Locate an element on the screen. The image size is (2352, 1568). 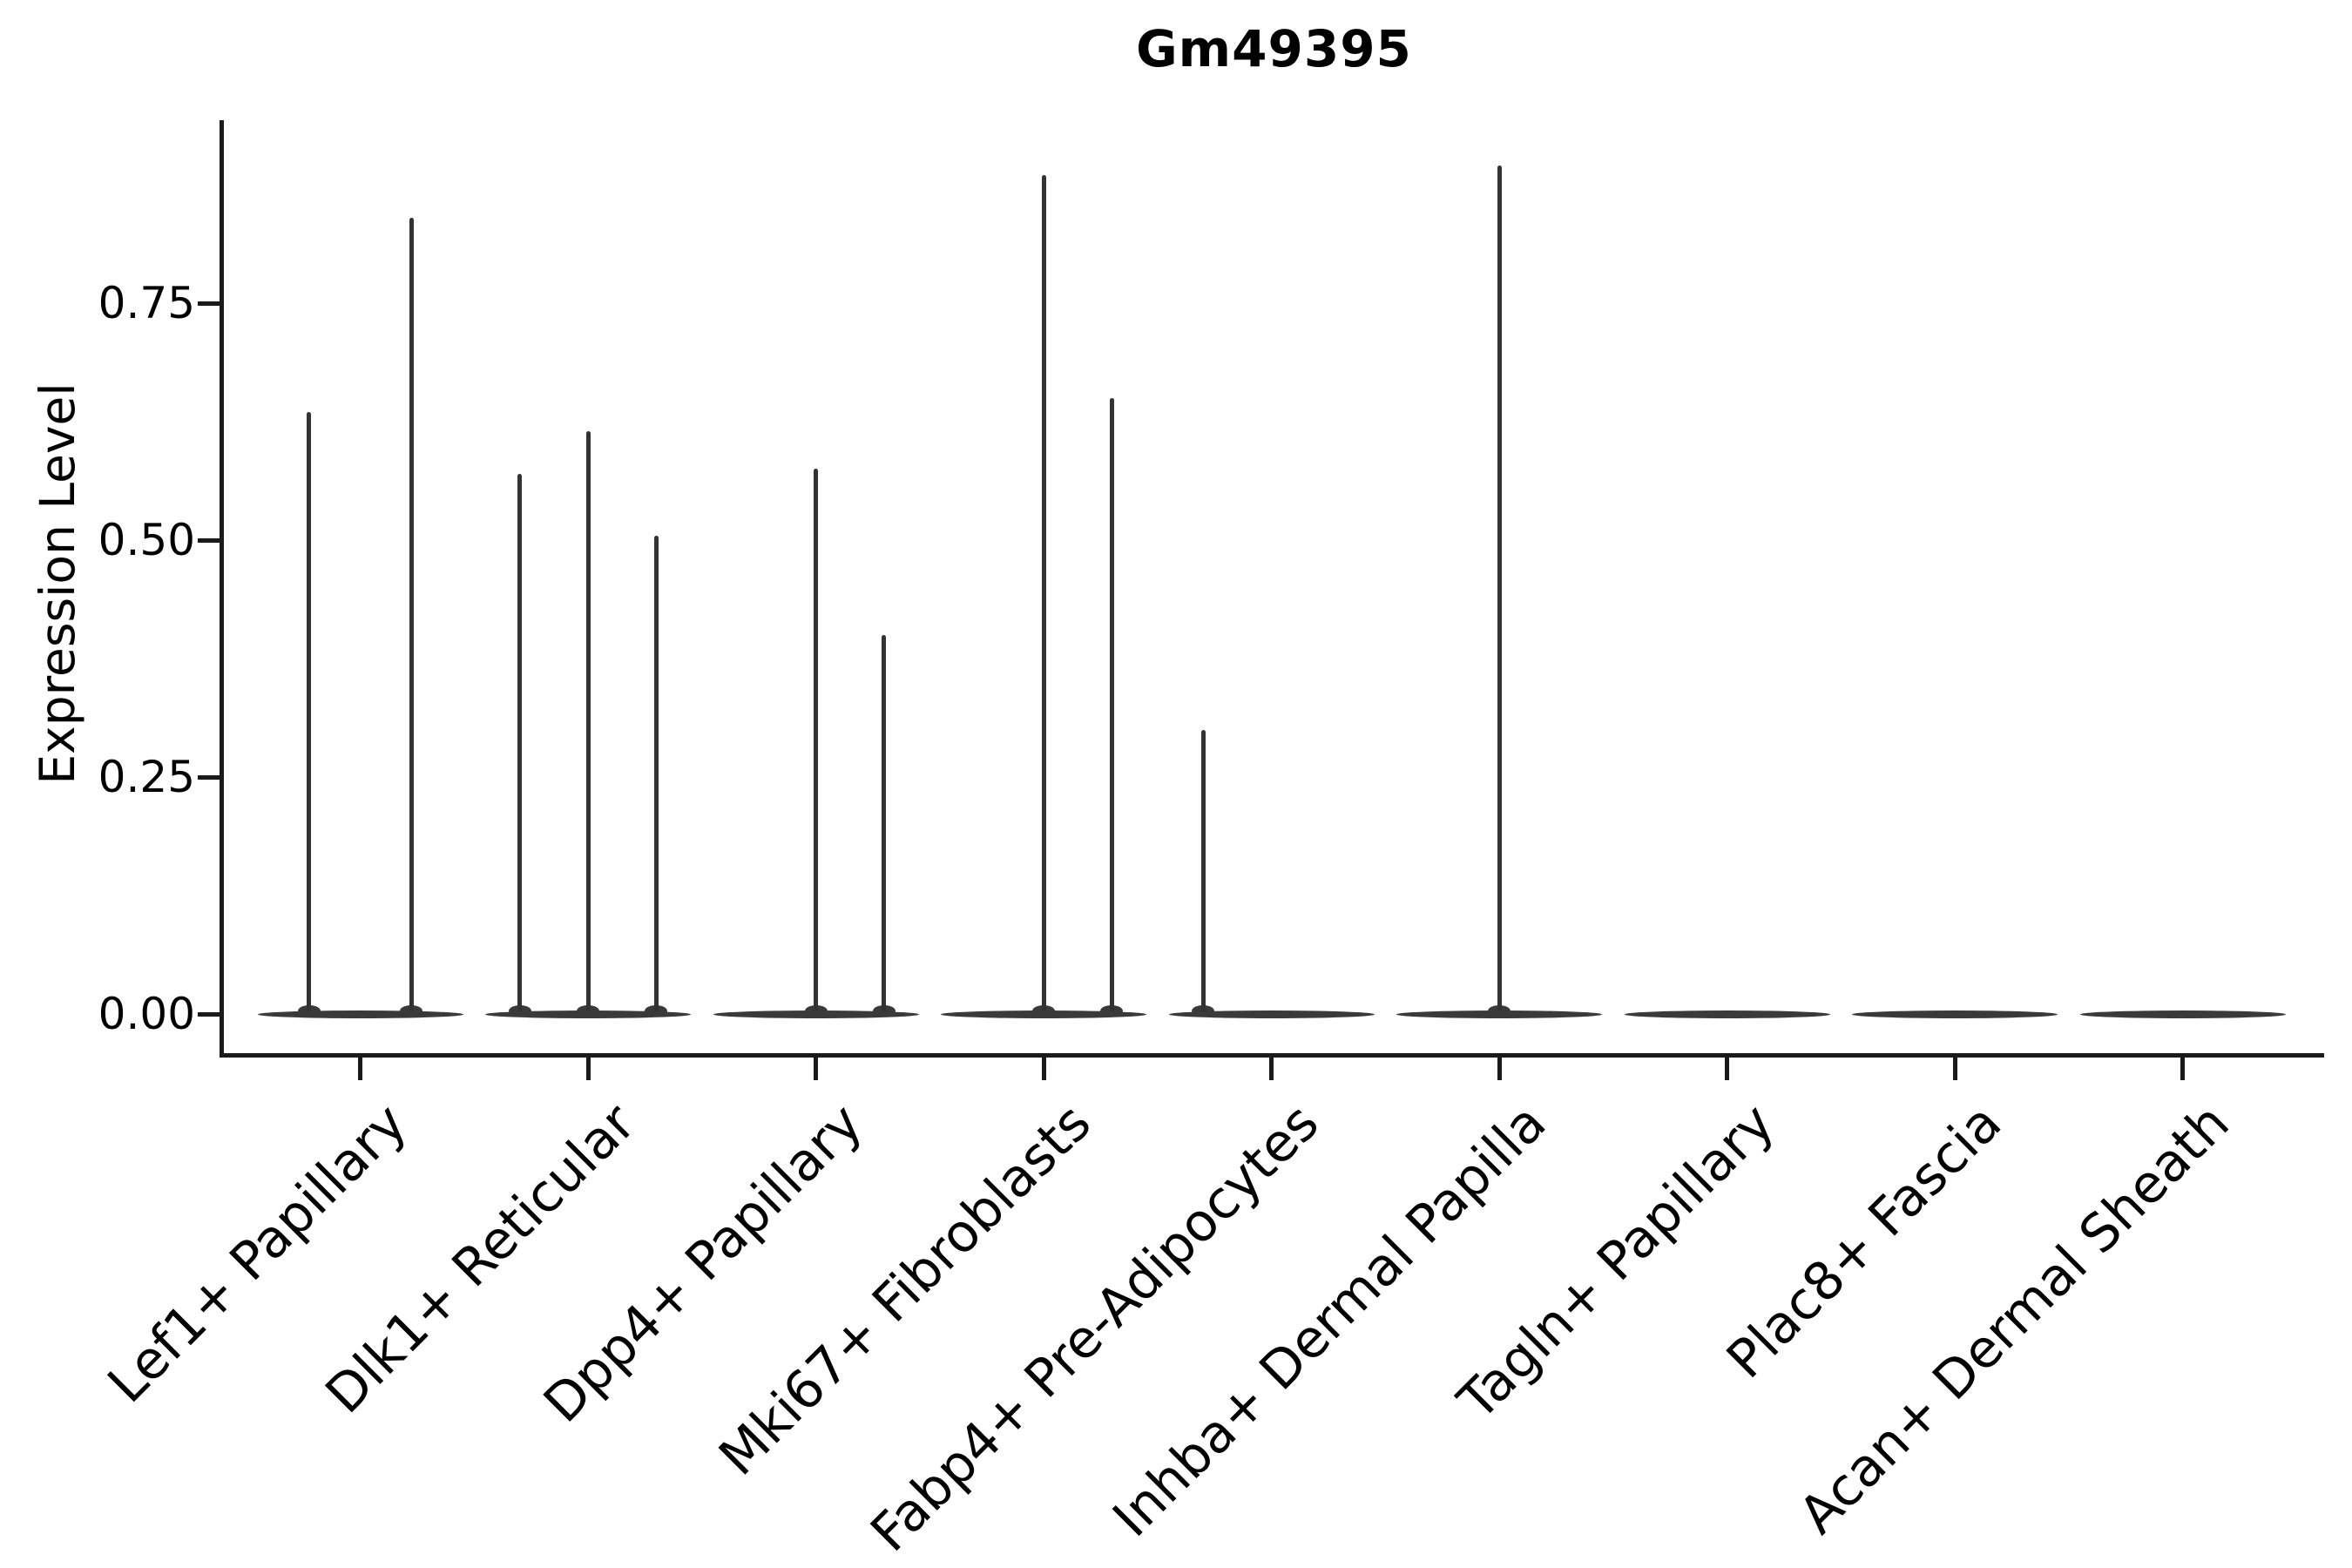
chart-title: Gm49395 is located at coordinates (1274, 48).